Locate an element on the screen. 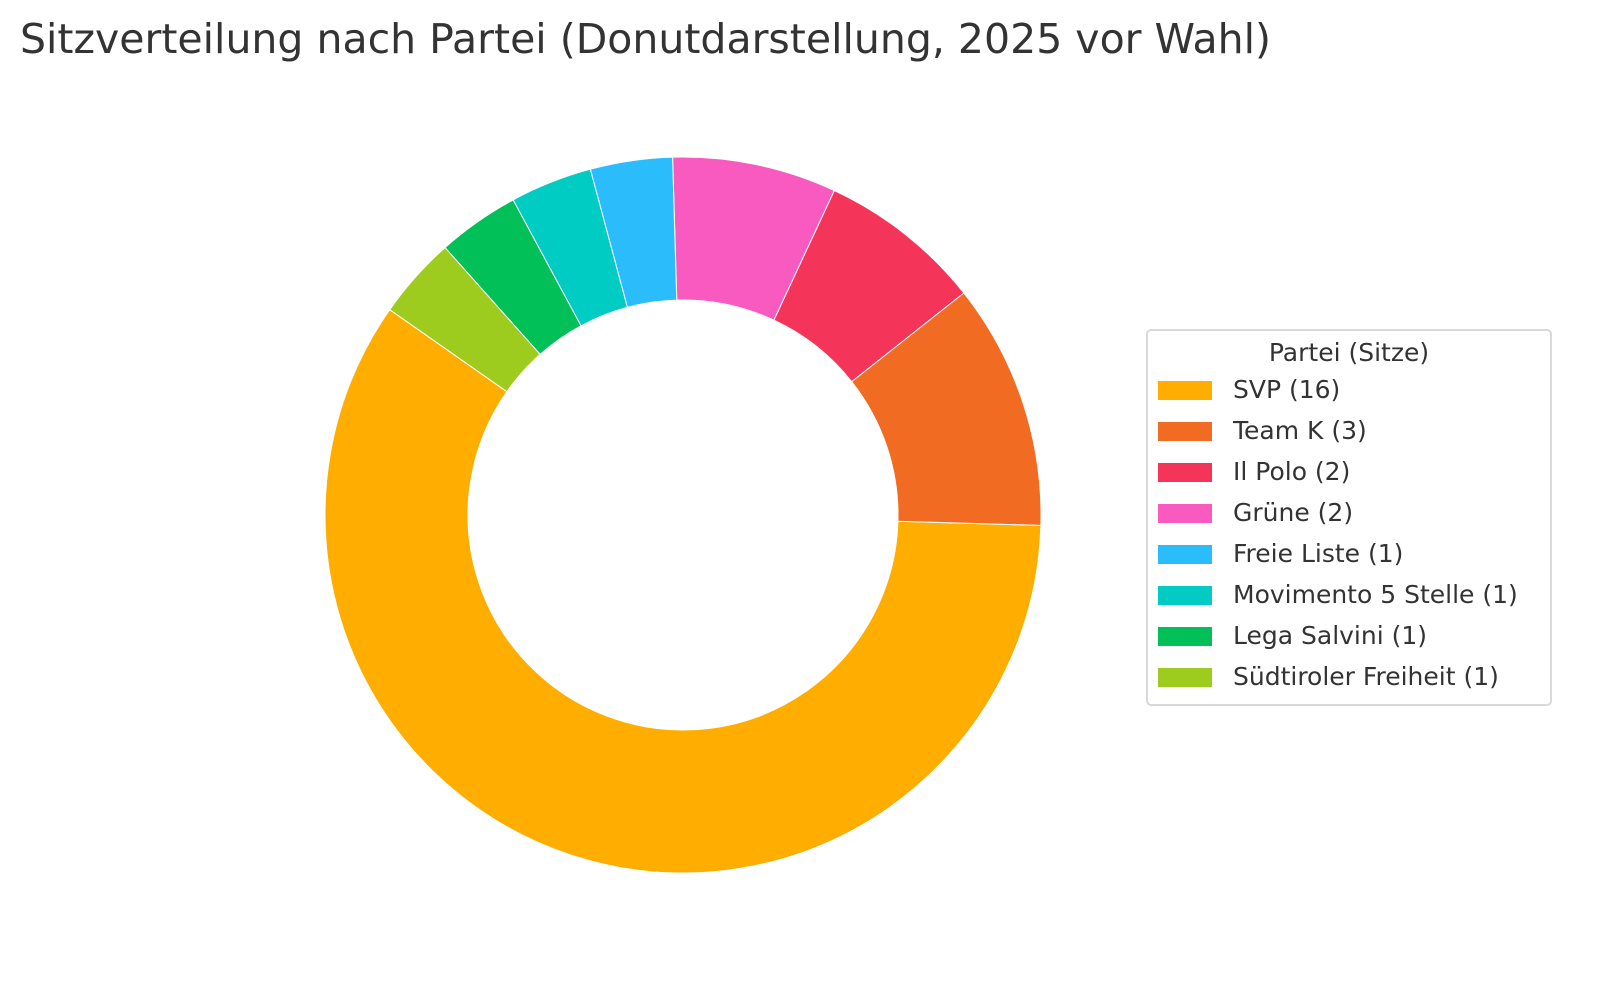  legend-item: Lega Salvini (1) is located at coordinates (1349, 641).